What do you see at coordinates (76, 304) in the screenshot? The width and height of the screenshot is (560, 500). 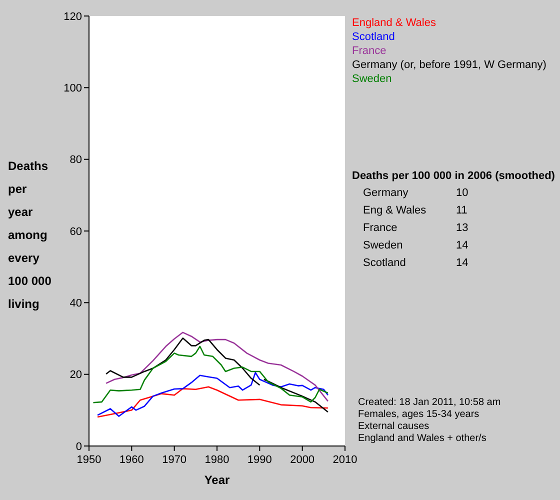 I see `y-tick-label: 40` at bounding box center [76, 304].